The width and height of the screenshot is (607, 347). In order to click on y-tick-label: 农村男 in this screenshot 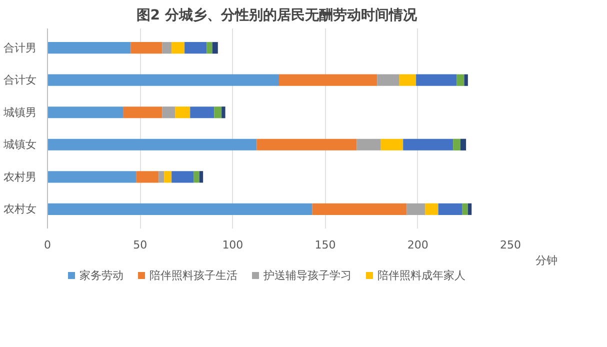, I will do `click(20, 177)`.